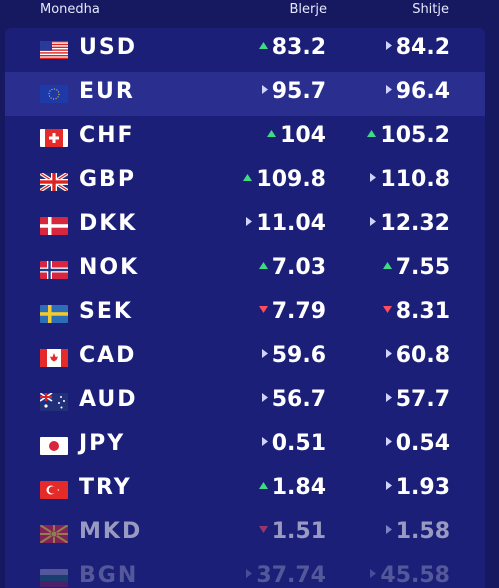  What do you see at coordinates (105, 487) in the screenshot?
I see `currency-code: TRY` at bounding box center [105, 487].